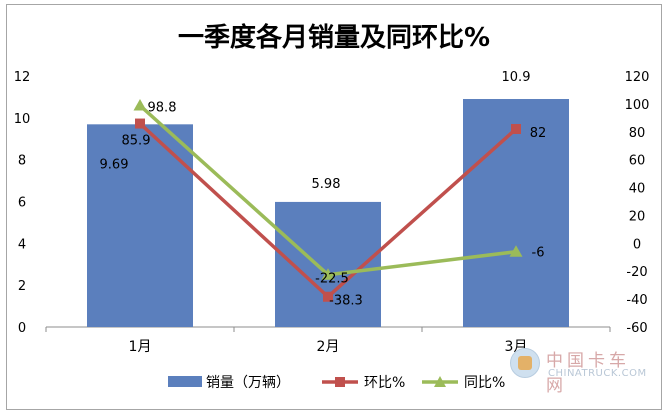 The height and width of the screenshot is (416, 668). I want to click on y-right-tick-label: -60, so click(636, 328).